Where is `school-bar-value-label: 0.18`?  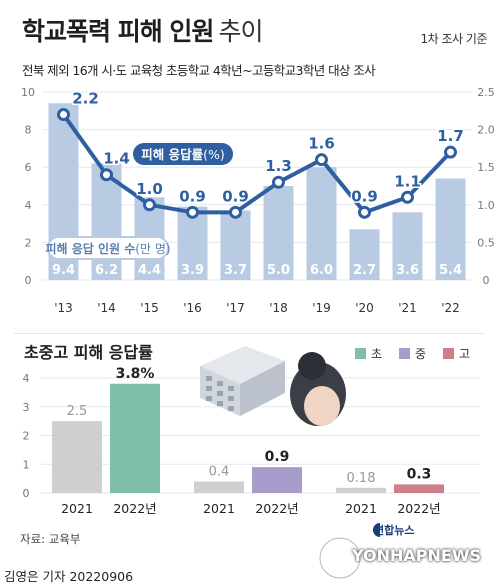 school-bar-value-label: 0.18 is located at coordinates (361, 478).